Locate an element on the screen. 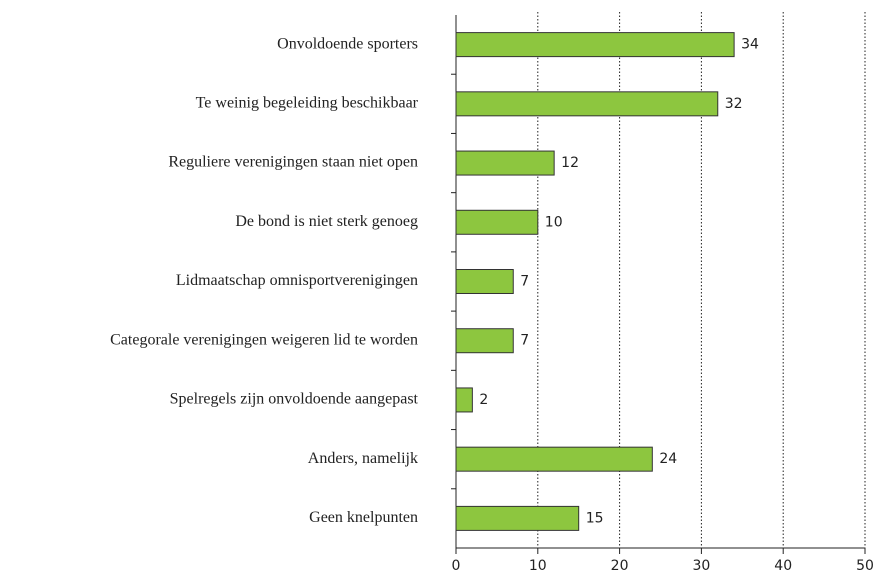  value-label: 15 is located at coordinates (595, 518).